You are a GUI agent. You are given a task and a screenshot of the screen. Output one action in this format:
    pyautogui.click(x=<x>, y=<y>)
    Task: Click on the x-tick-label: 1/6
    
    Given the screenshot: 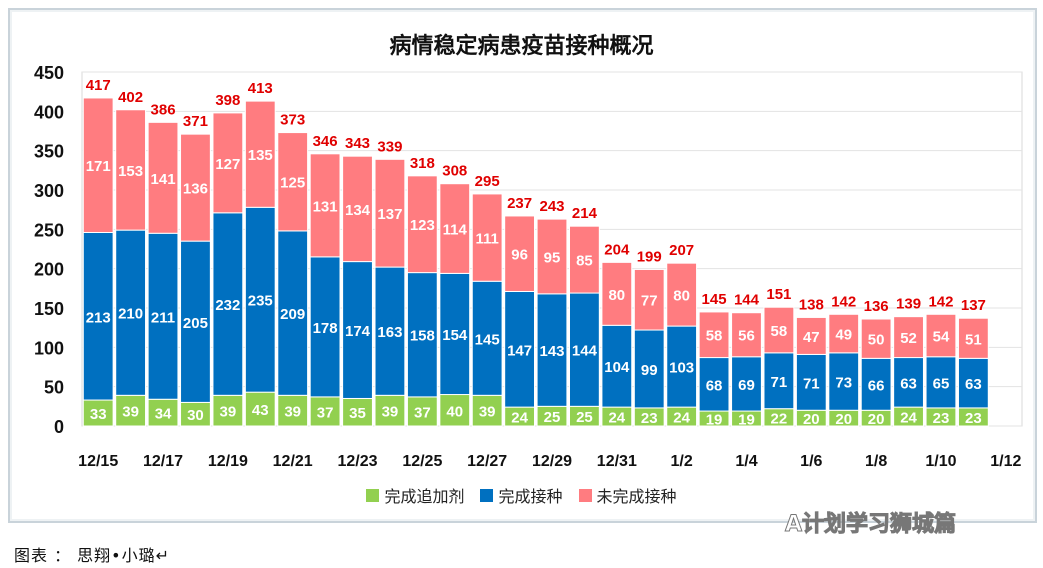 What is the action you would take?
    pyautogui.click(x=811, y=461)
    